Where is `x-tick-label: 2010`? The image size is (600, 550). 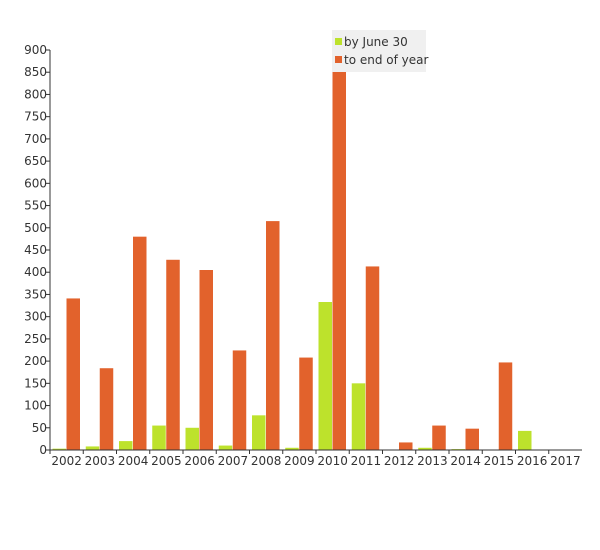 x-tick-label: 2010 is located at coordinates (332, 461).